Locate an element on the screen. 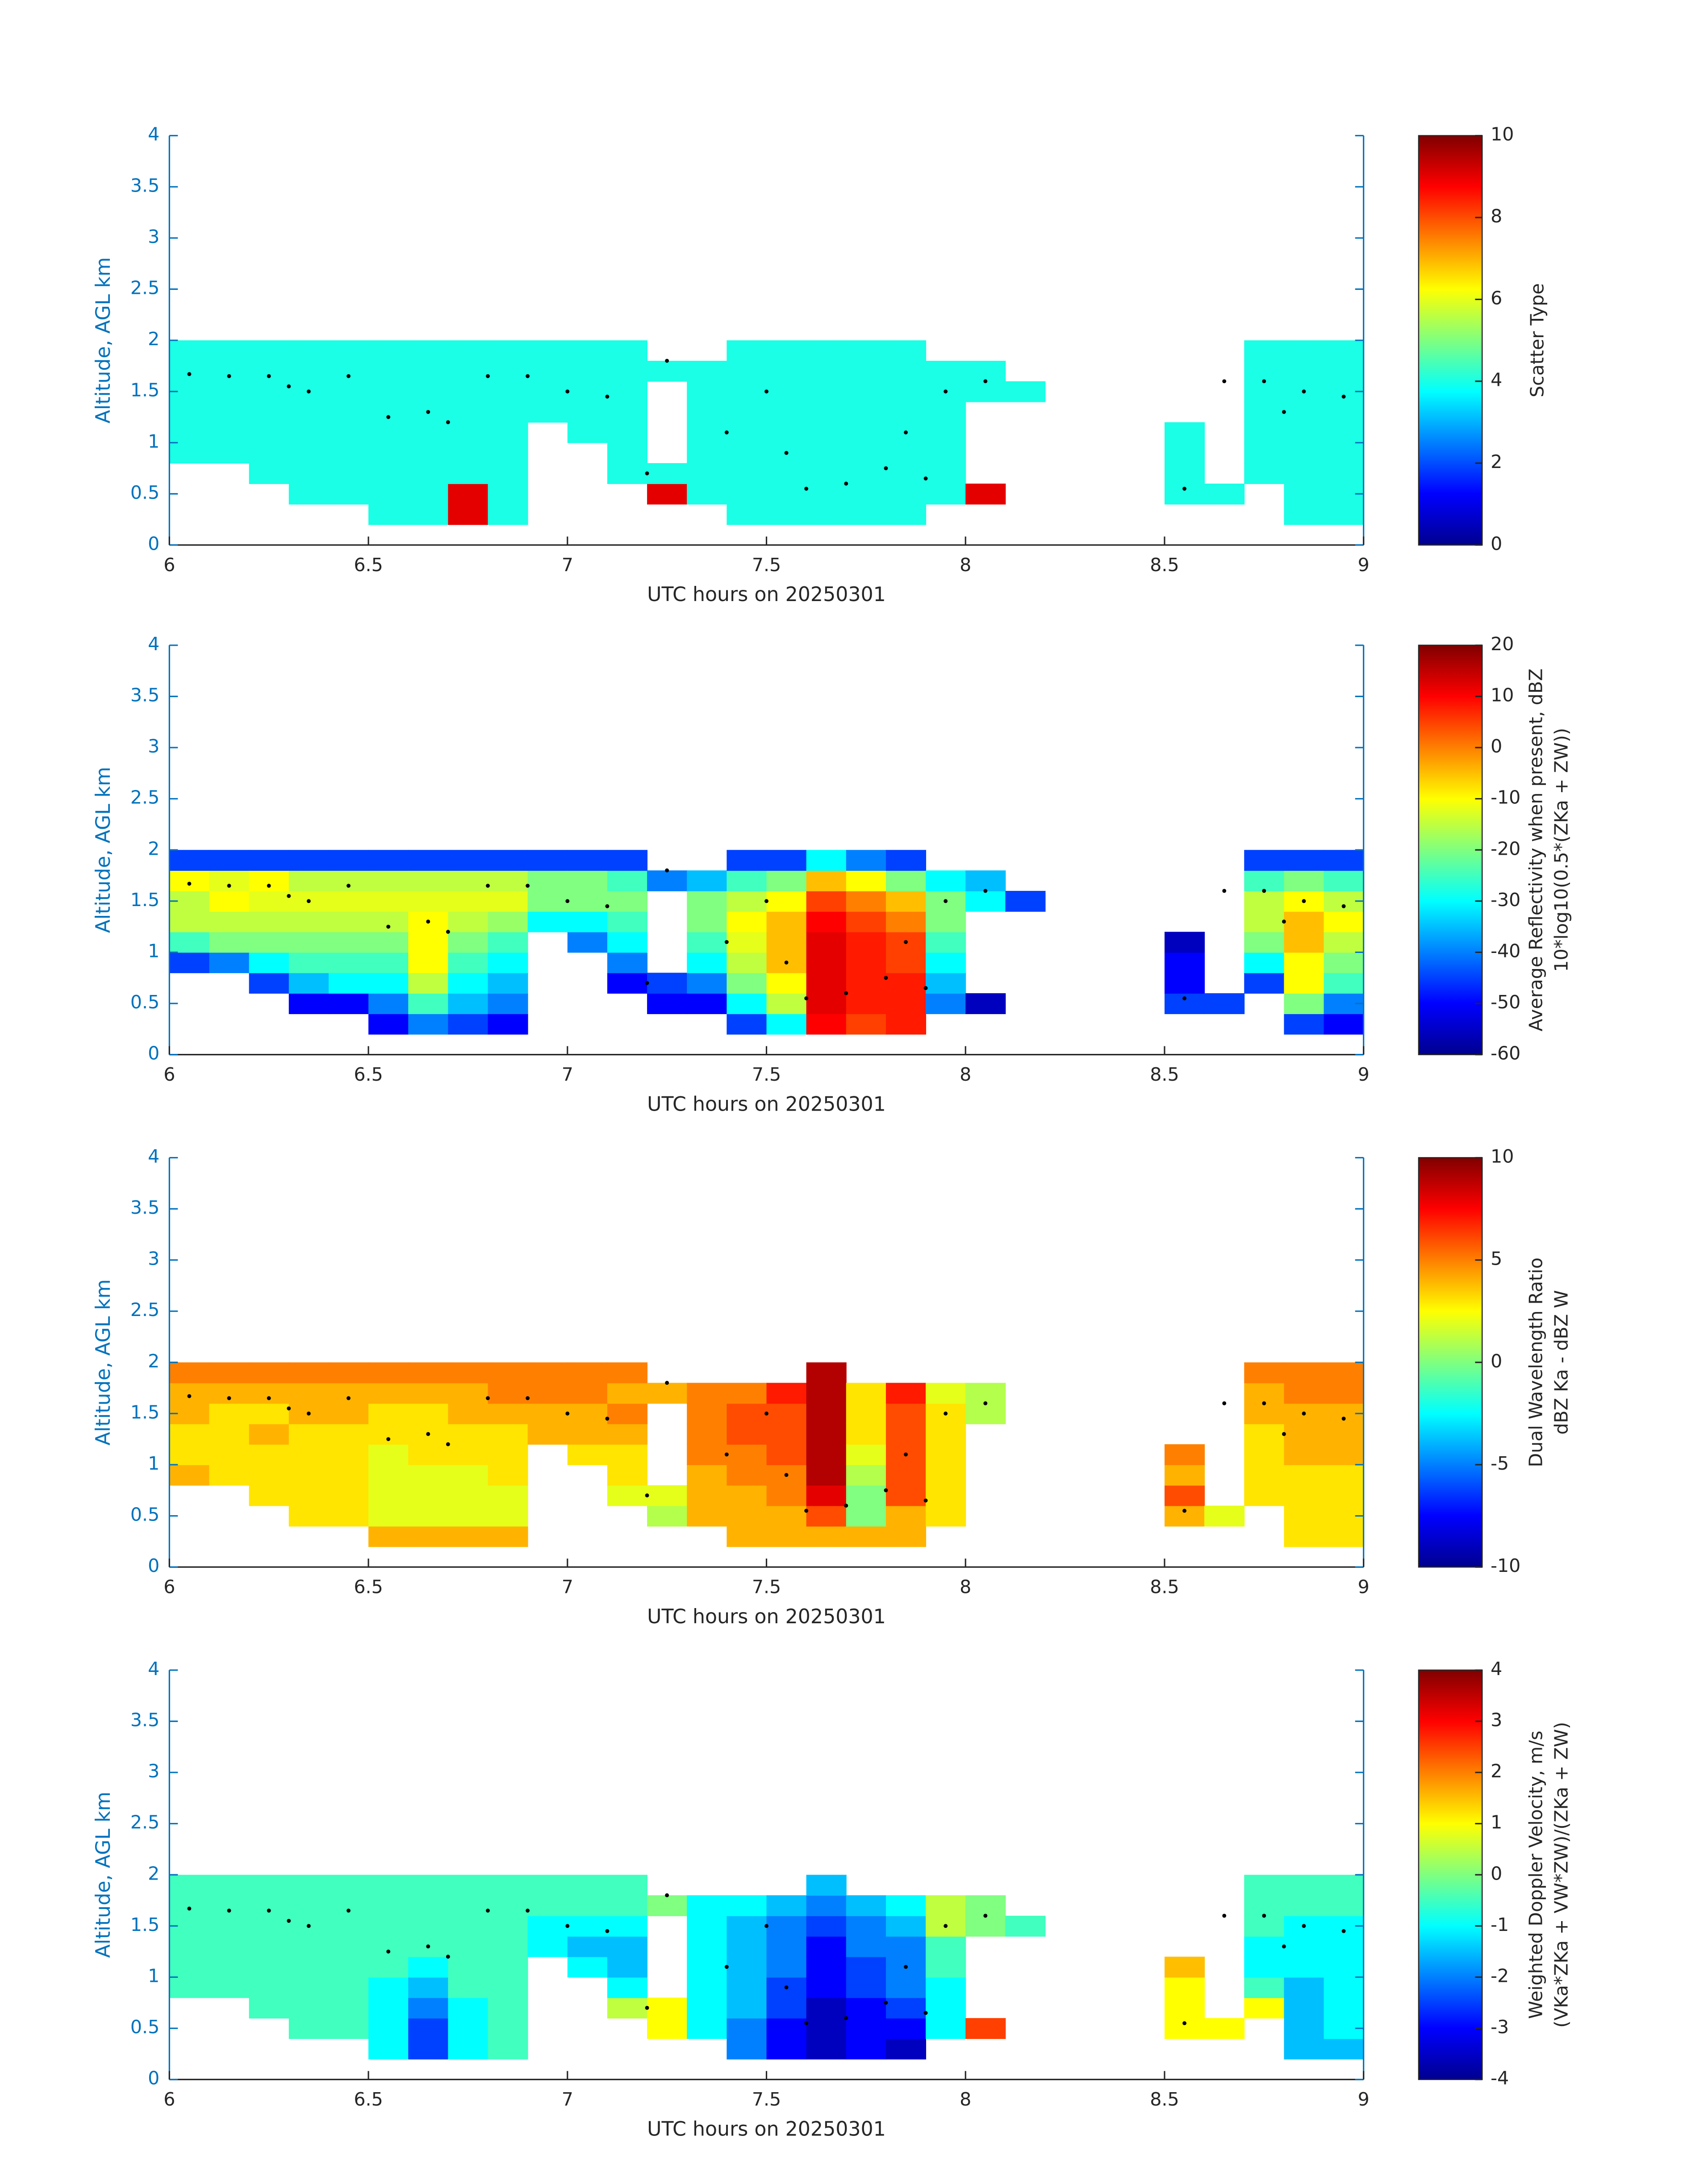  x-tick-label: 9 is located at coordinates (1364, 2099).